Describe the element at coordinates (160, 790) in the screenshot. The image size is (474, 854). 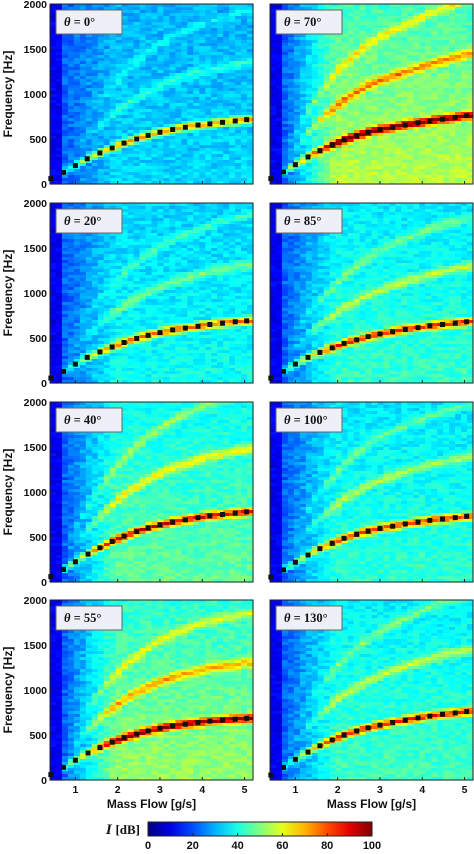
I see `x-tick-label: 3` at that location.